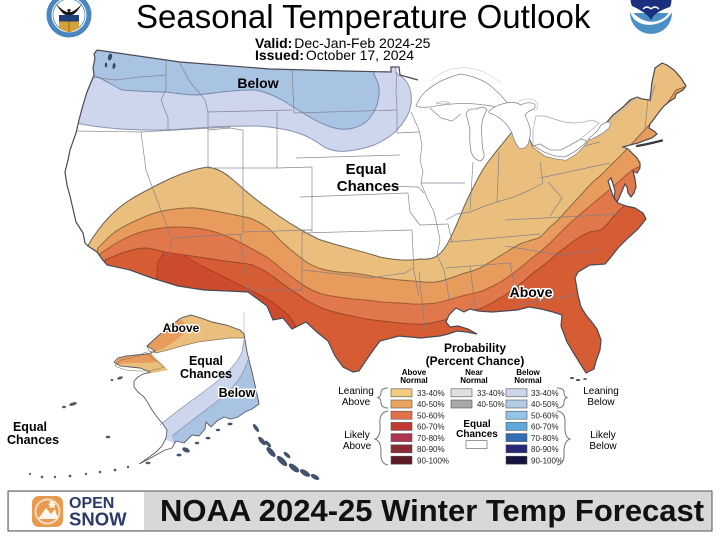 The width and height of the screenshot is (720, 539). What do you see at coordinates (91, 503) in the screenshot?
I see `svg-text: OPEN` at bounding box center [91, 503].